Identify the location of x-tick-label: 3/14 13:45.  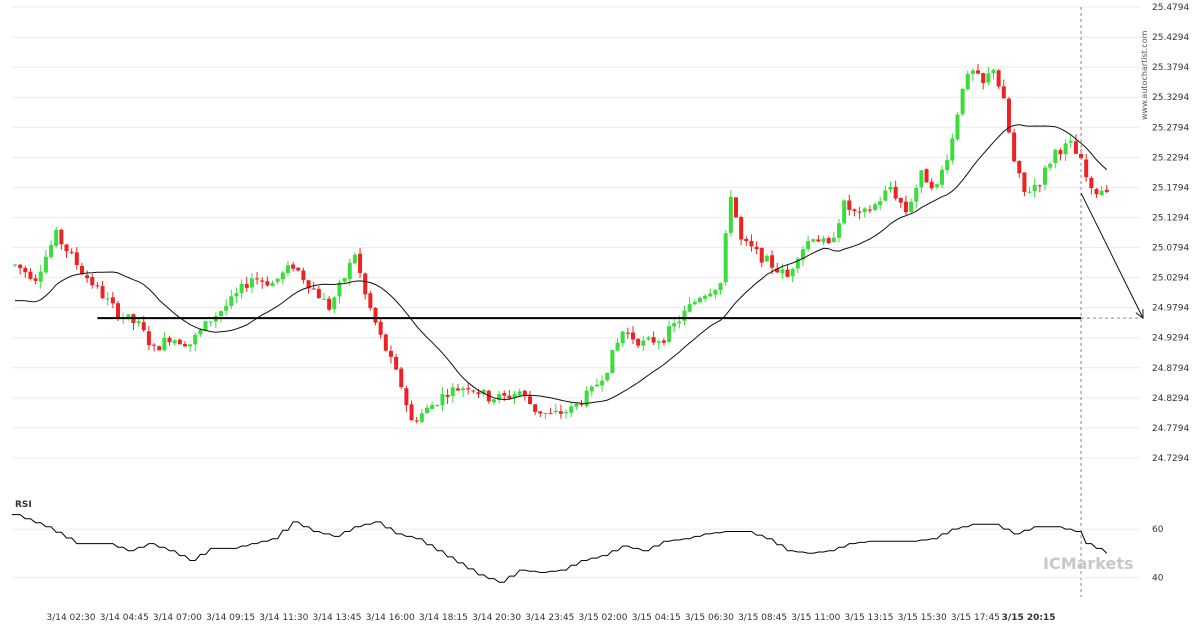
(336, 618).